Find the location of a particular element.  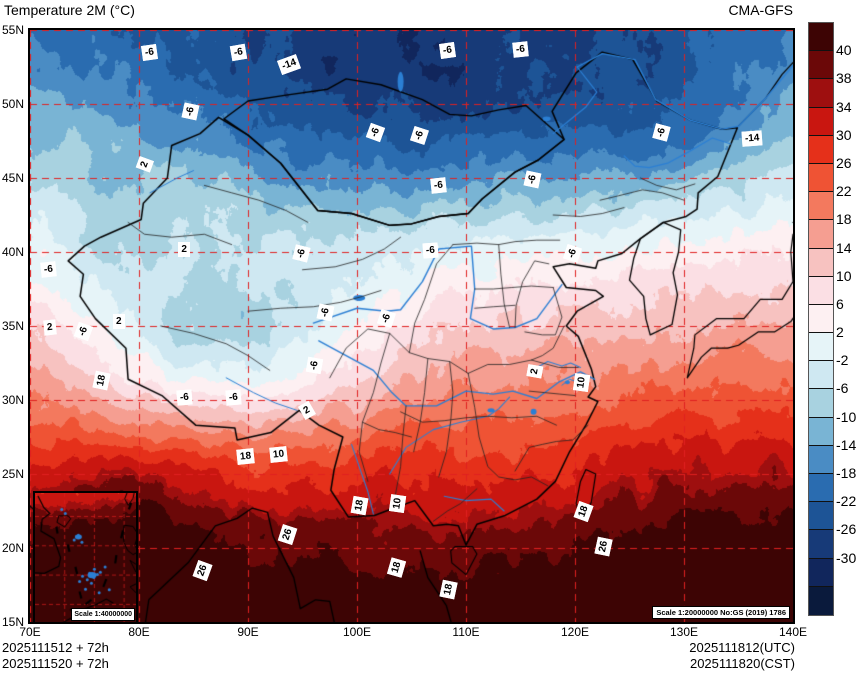

inset-map-south-china-sea: Scale 1:40000000 is located at coordinates (85, 556).